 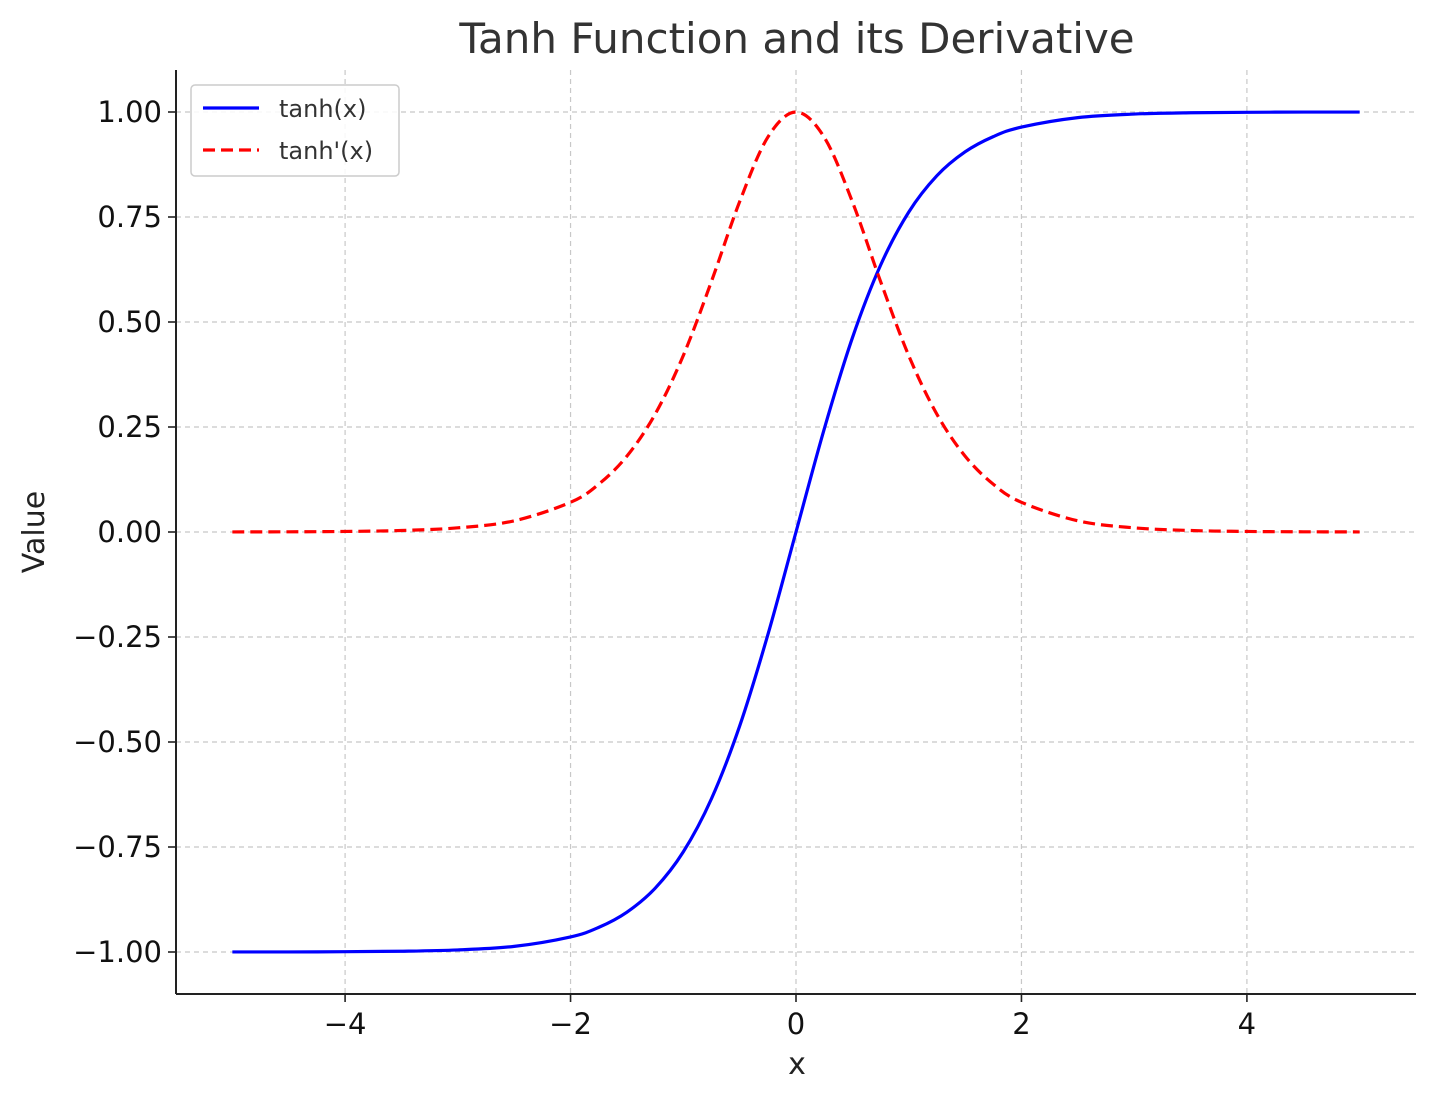 What do you see at coordinates (117, 952) in the screenshot?
I see `y-tick-label: −1.00` at bounding box center [117, 952].